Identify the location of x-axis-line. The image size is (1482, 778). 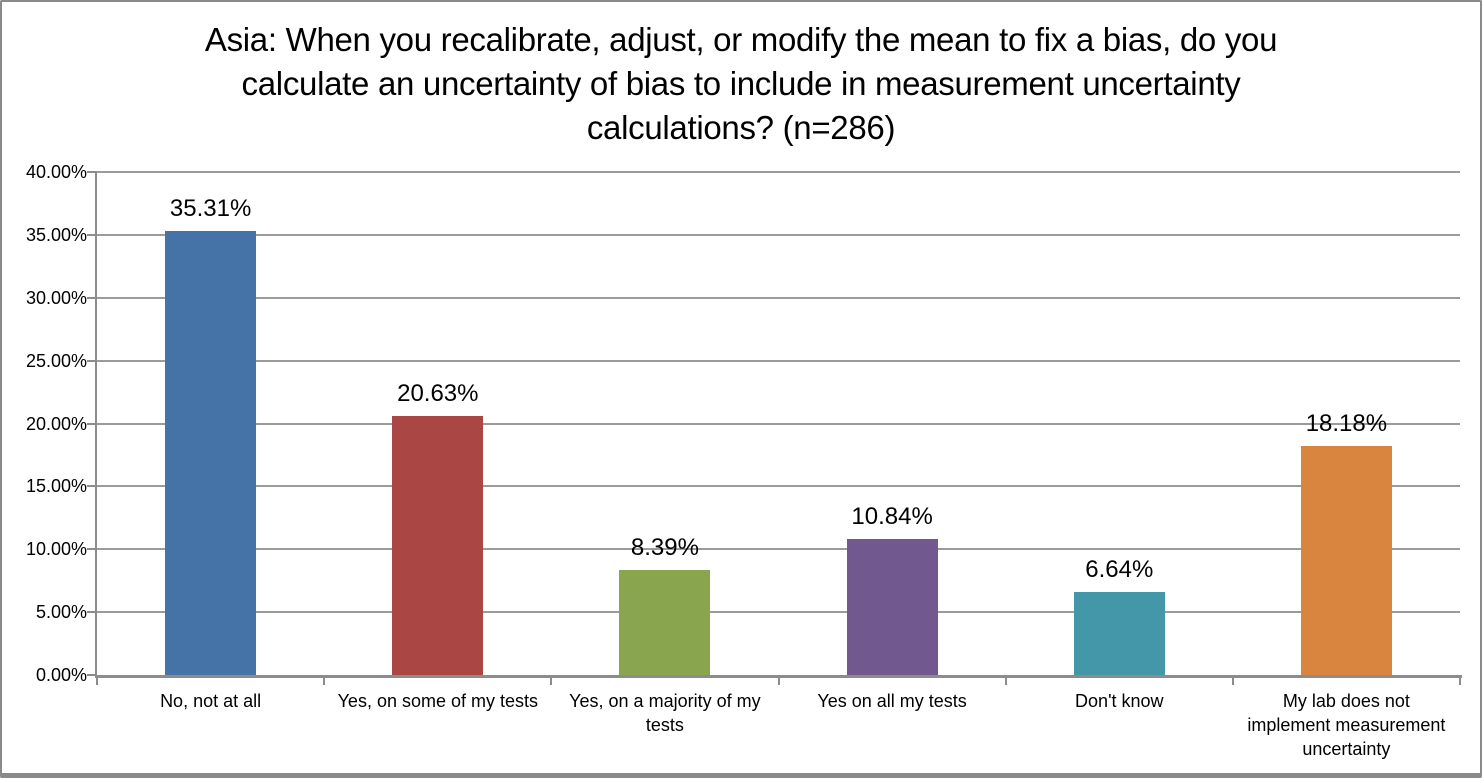
(778, 676).